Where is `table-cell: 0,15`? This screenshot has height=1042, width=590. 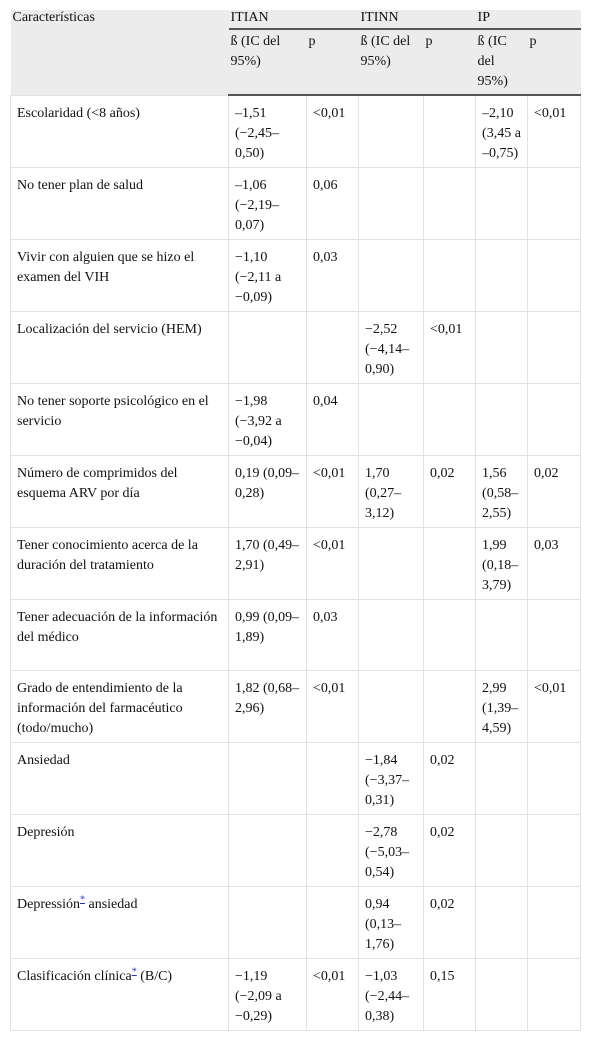 table-cell: 0,15 is located at coordinates (450, 994).